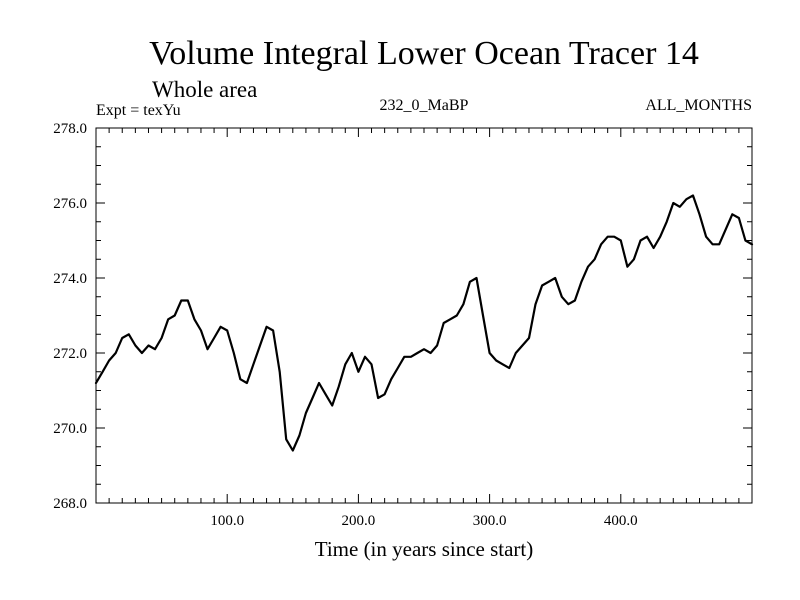  I want to click on chart-subtitle: Whole area, so click(204, 89).